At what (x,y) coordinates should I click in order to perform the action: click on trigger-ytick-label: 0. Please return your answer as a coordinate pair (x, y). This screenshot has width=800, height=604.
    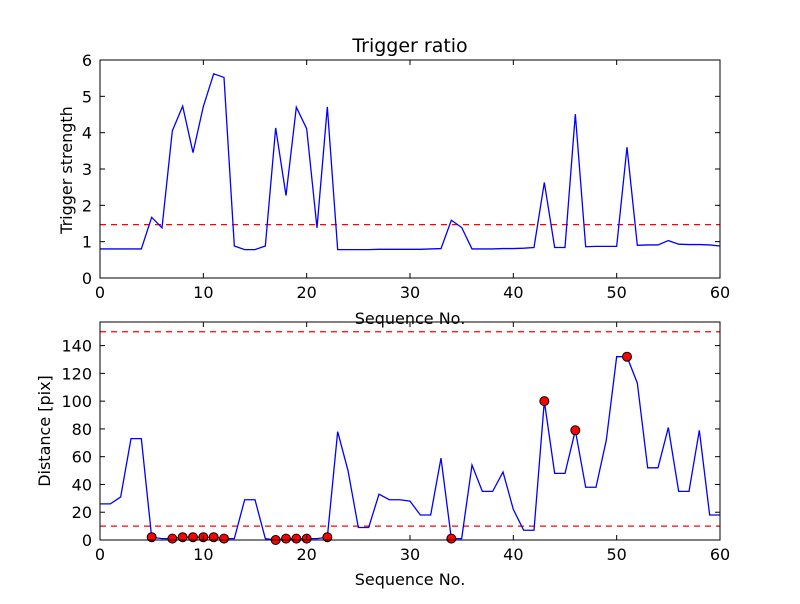
    Looking at the image, I should click on (87, 278).